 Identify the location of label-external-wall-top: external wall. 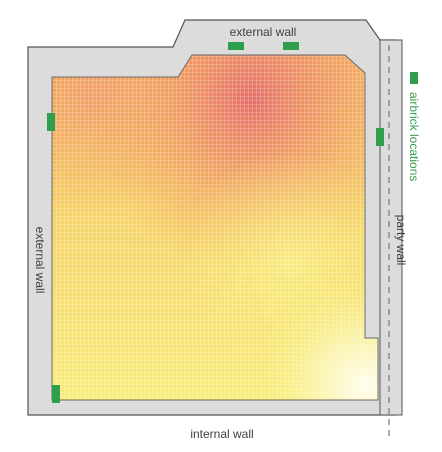
(263, 32).